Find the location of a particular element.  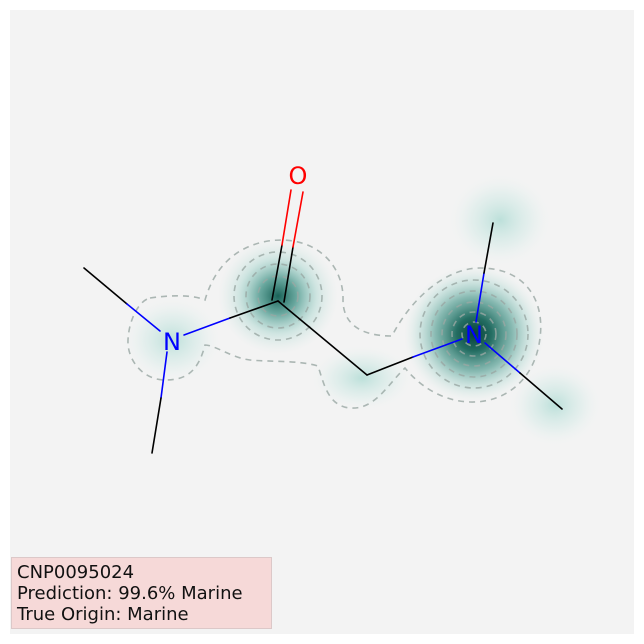

true-origin-text: True Origin: Marine is located at coordinates (103, 614).